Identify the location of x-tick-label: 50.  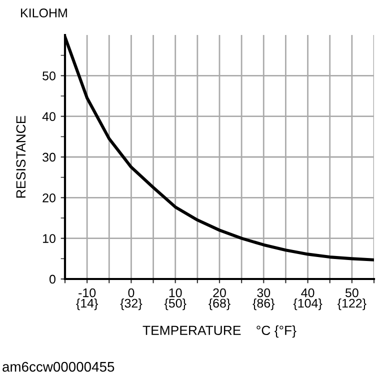
(351, 293).